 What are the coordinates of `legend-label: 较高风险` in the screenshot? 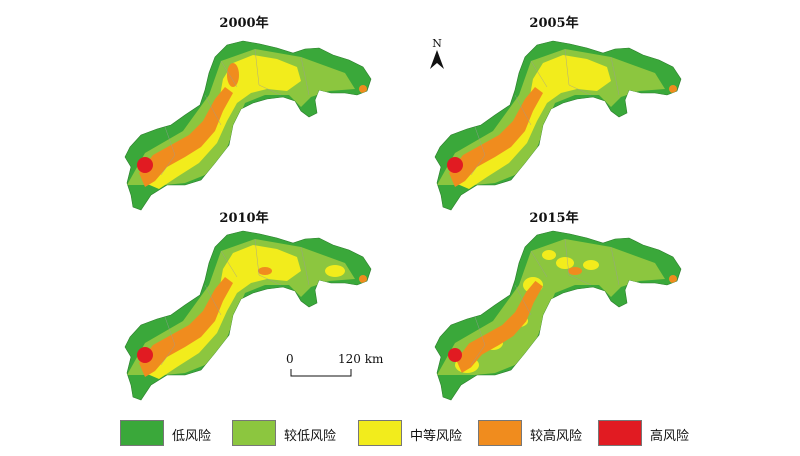 It's located at (556, 436).